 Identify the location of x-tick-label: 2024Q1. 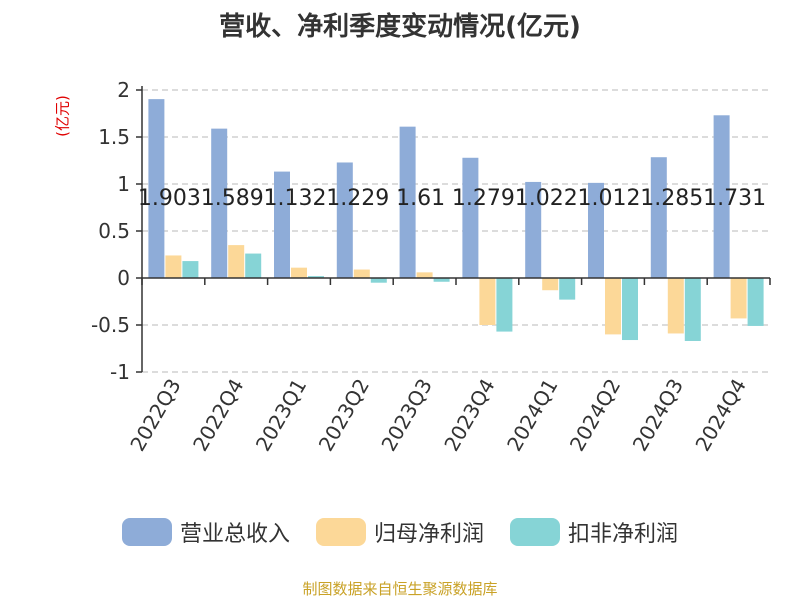
(532, 415).